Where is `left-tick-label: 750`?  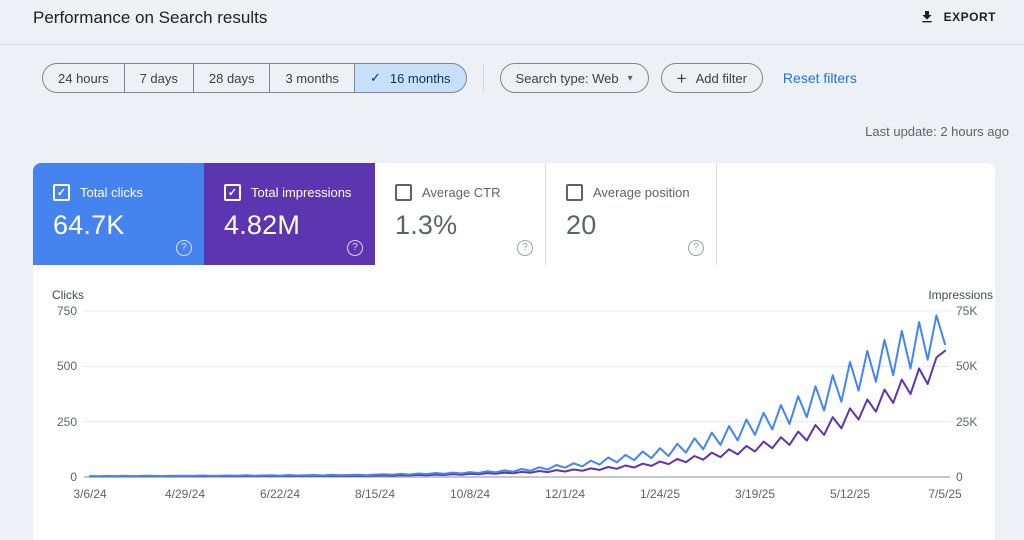 left-tick-label: 750 is located at coordinates (66, 311).